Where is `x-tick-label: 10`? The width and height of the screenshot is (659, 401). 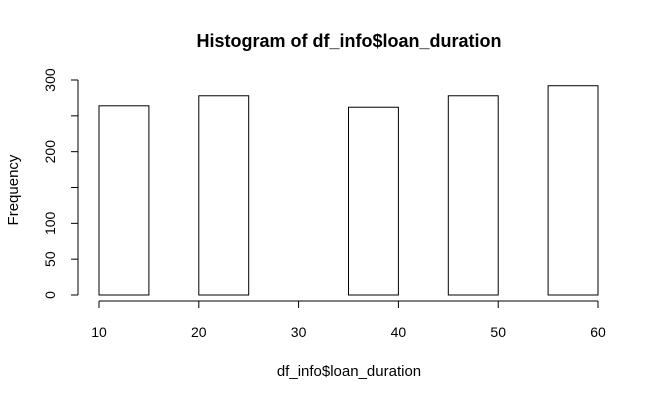
x-tick-label: 10 is located at coordinates (99, 332).